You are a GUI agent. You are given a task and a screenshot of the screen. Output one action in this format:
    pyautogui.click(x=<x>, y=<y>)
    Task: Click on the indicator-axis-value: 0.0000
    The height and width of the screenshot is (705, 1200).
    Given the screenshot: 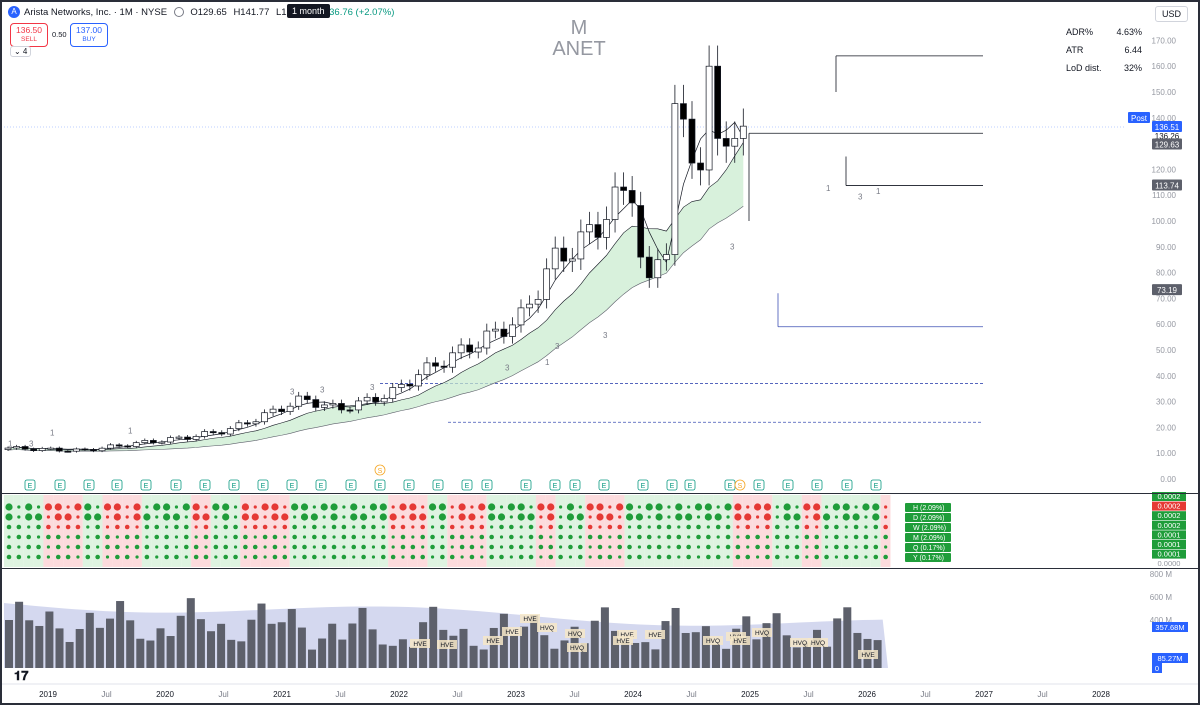 What is the action you would take?
    pyautogui.click(x=1169, y=563)
    